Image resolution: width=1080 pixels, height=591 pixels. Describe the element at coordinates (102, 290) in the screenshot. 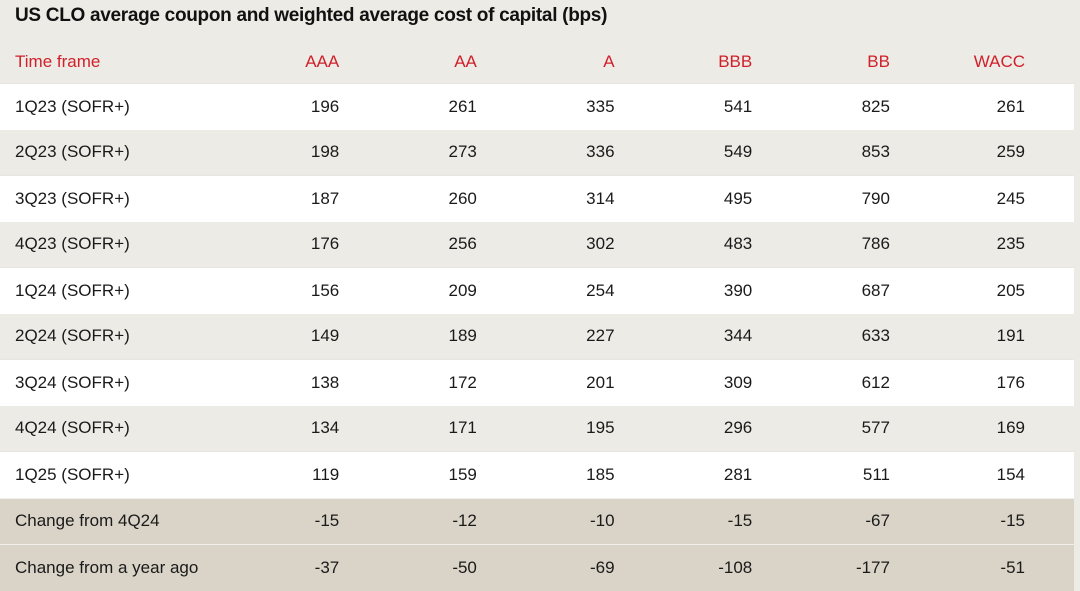

I see `row-label: 1Q24 (SOFR+)` at that location.